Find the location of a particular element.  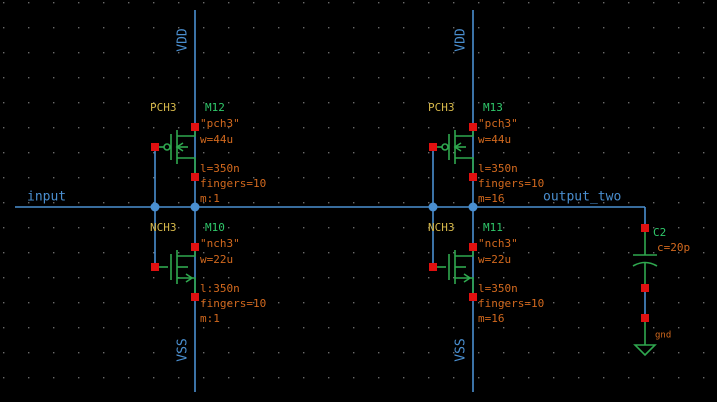

pmos-transistor: PCH3 M13 "pch3" w=44u l=350n fingers=10 m=16 is located at coordinates (486, 153).